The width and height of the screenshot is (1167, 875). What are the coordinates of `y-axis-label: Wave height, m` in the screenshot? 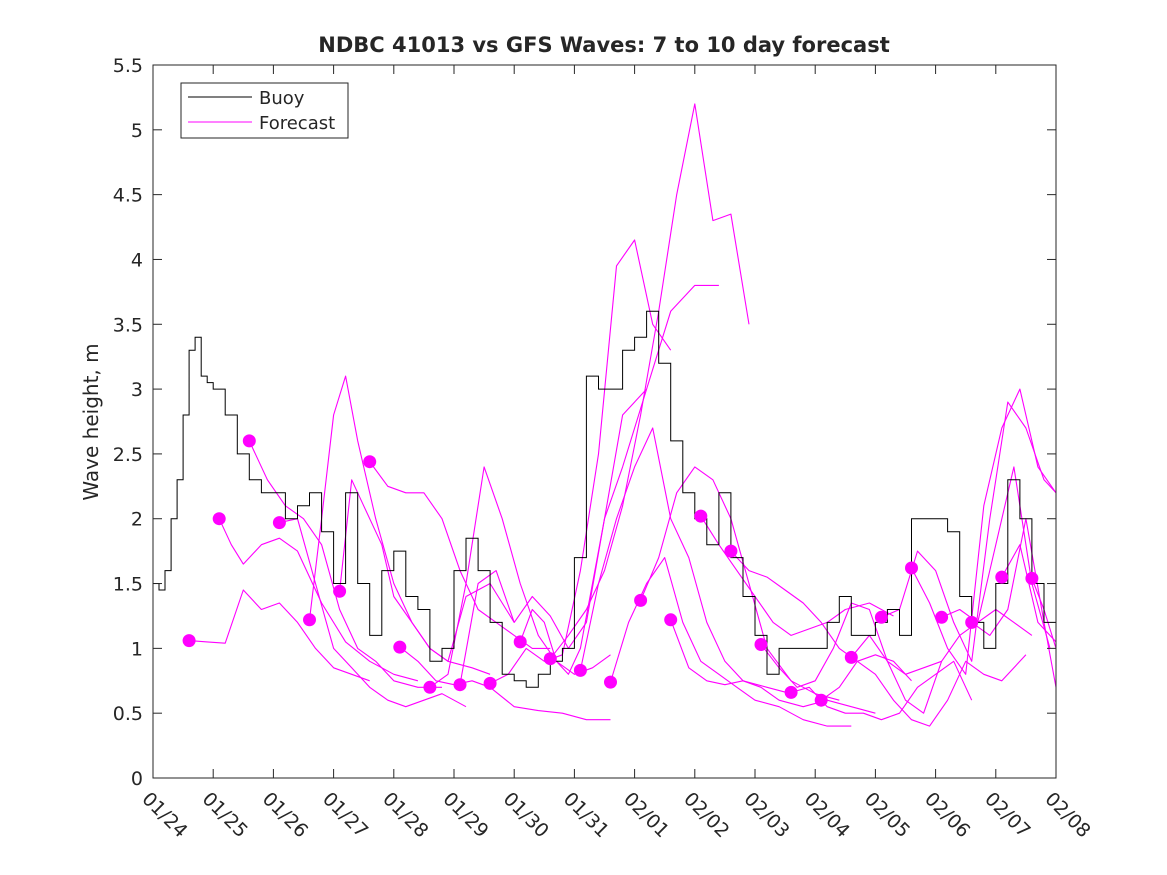 It's located at (91, 421).